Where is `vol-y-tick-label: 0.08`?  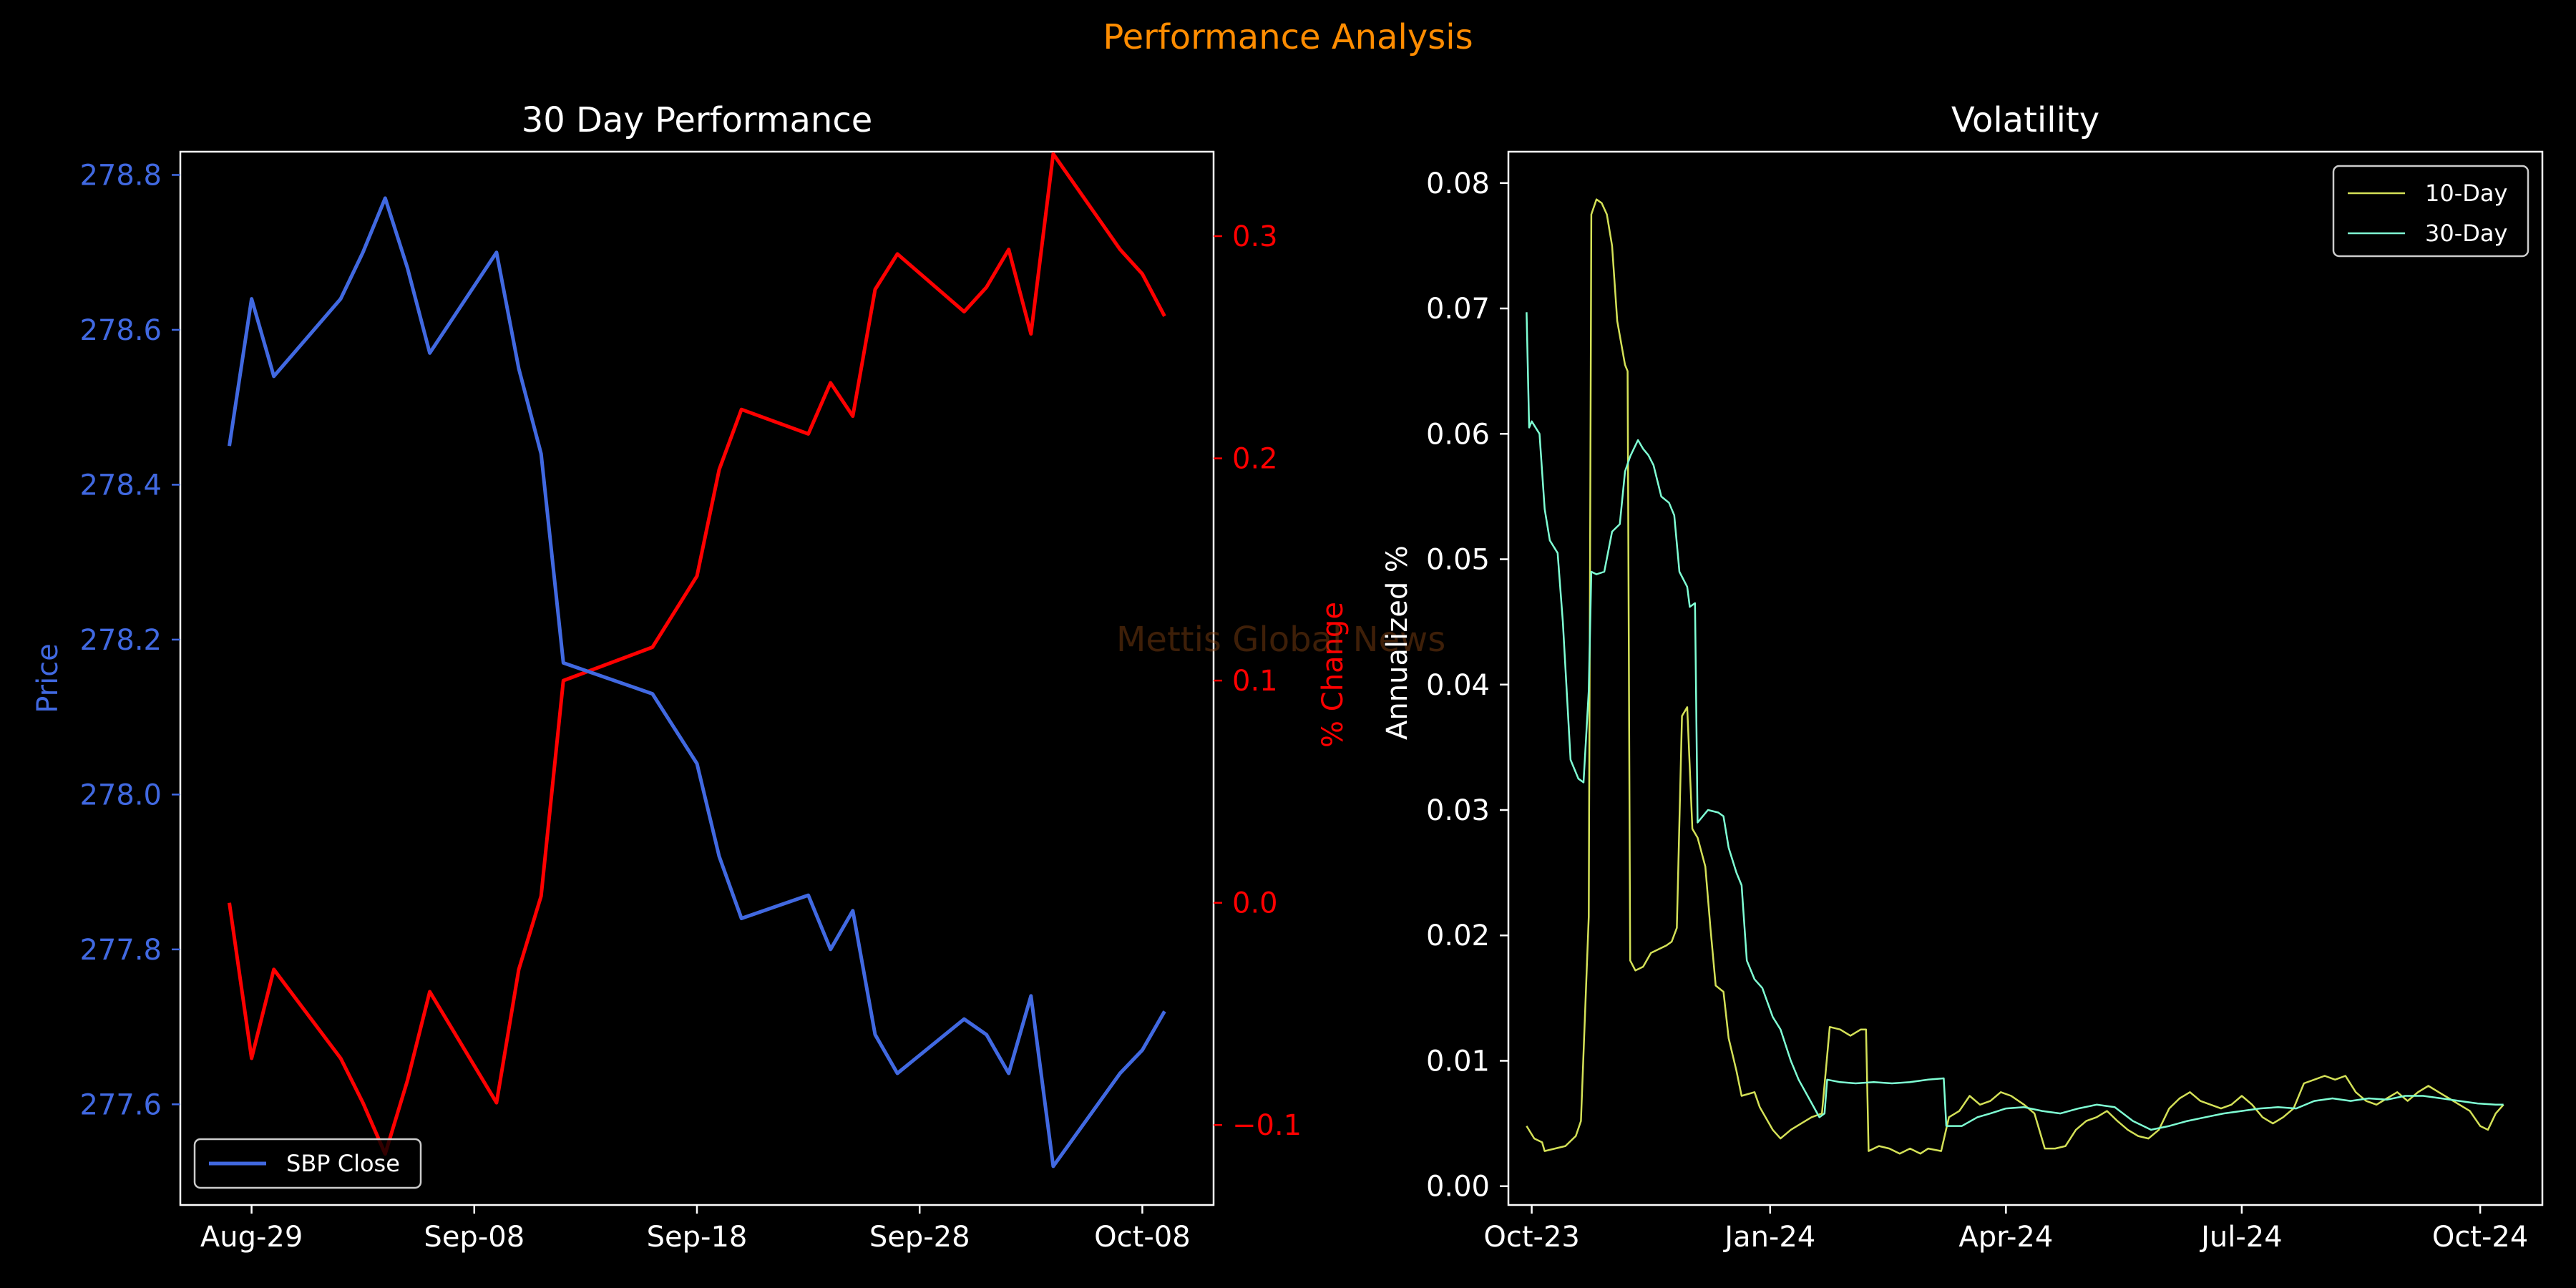
vol-y-tick-label: 0.08 is located at coordinates (1458, 183).